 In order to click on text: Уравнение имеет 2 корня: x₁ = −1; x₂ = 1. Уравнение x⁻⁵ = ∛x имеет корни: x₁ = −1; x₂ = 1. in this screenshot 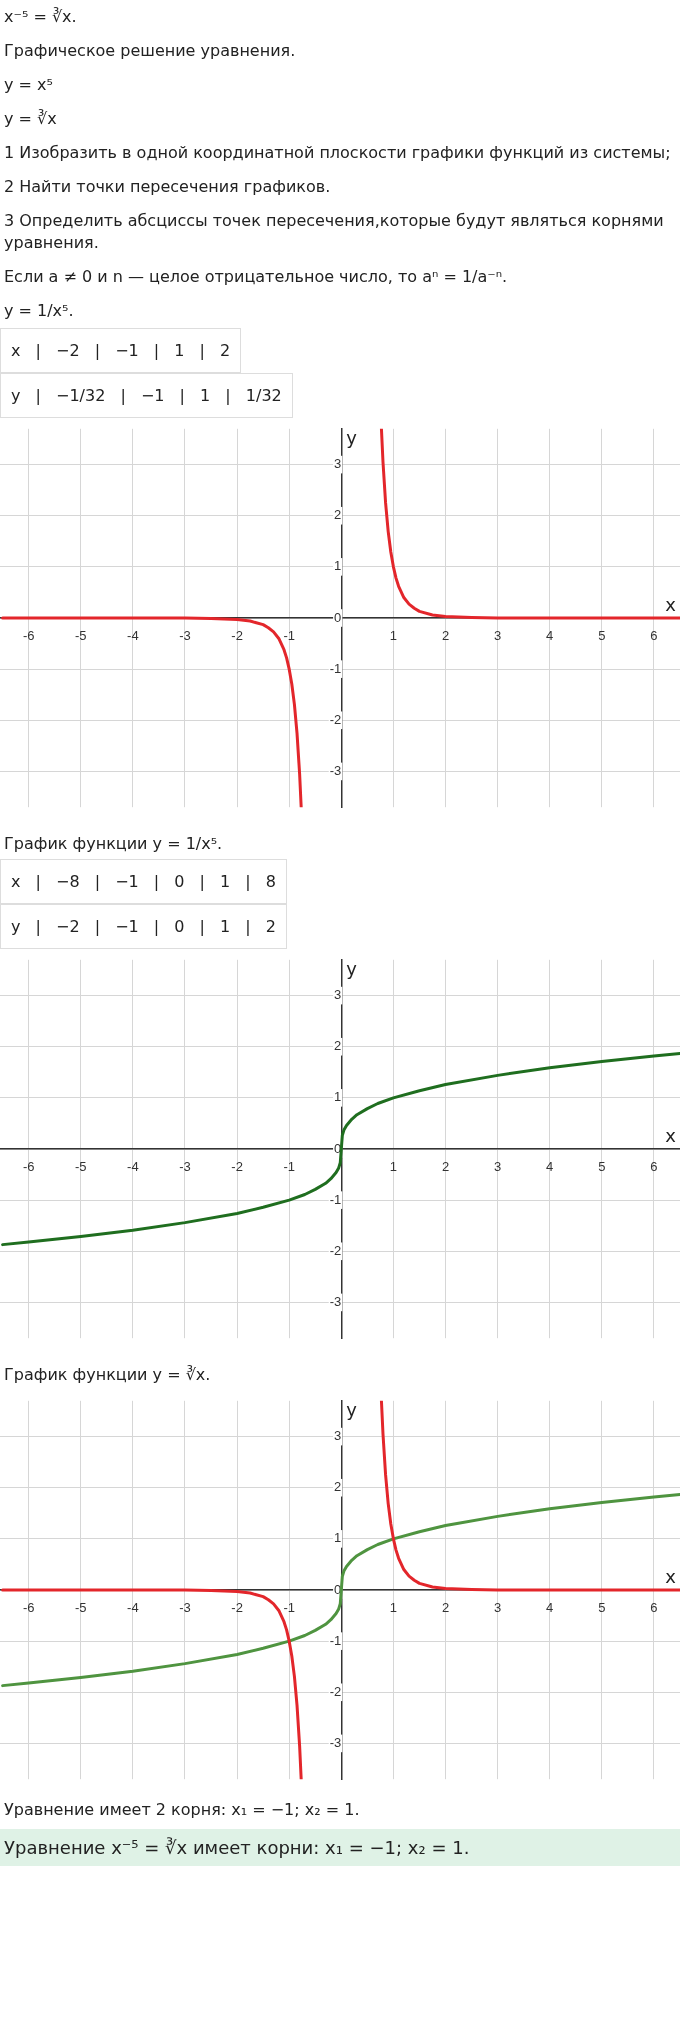, I will do `click(237, 1829)`.